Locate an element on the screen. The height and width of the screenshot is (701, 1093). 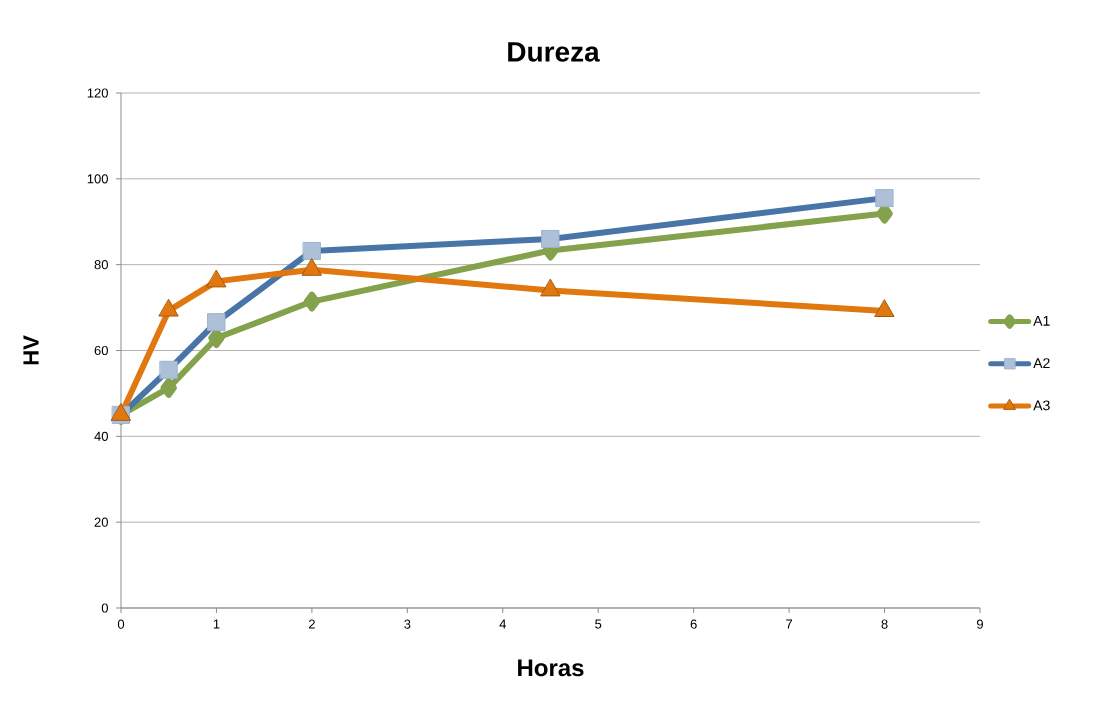
x-axis-title: Horas is located at coordinates (551, 668).